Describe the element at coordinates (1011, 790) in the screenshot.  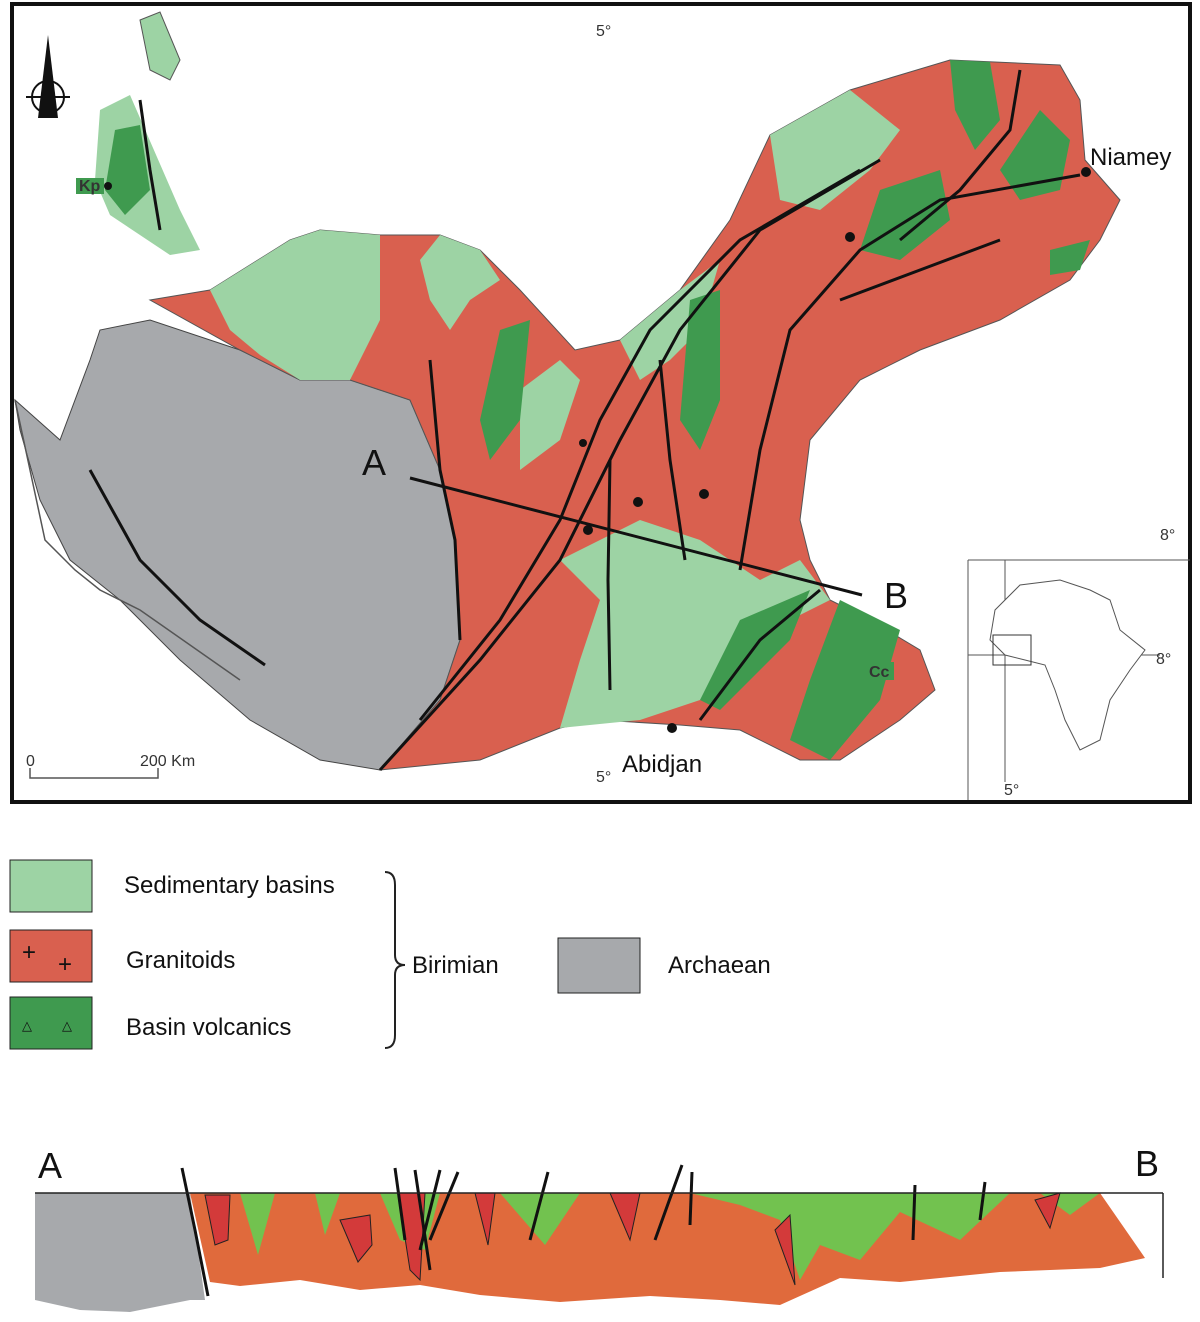
I see `inset-label: 5°` at that location.